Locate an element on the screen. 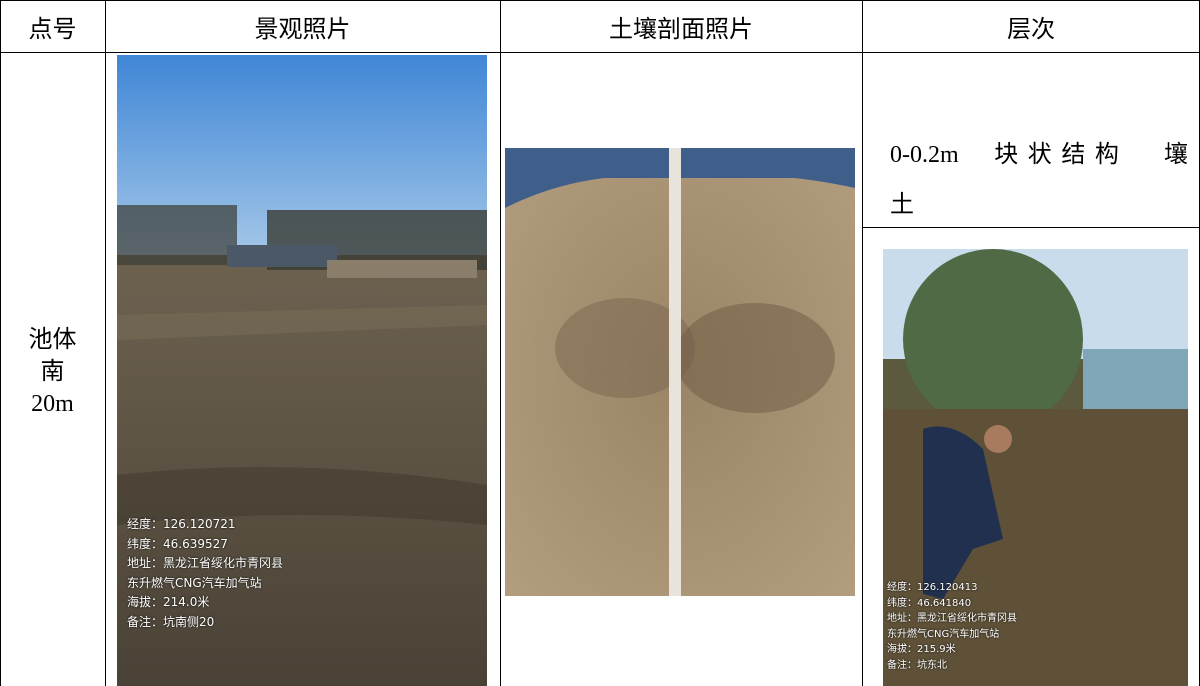 The width and height of the screenshot is (1200, 686). caption-line: 备注：坑南侧20 is located at coordinates (171, 621).